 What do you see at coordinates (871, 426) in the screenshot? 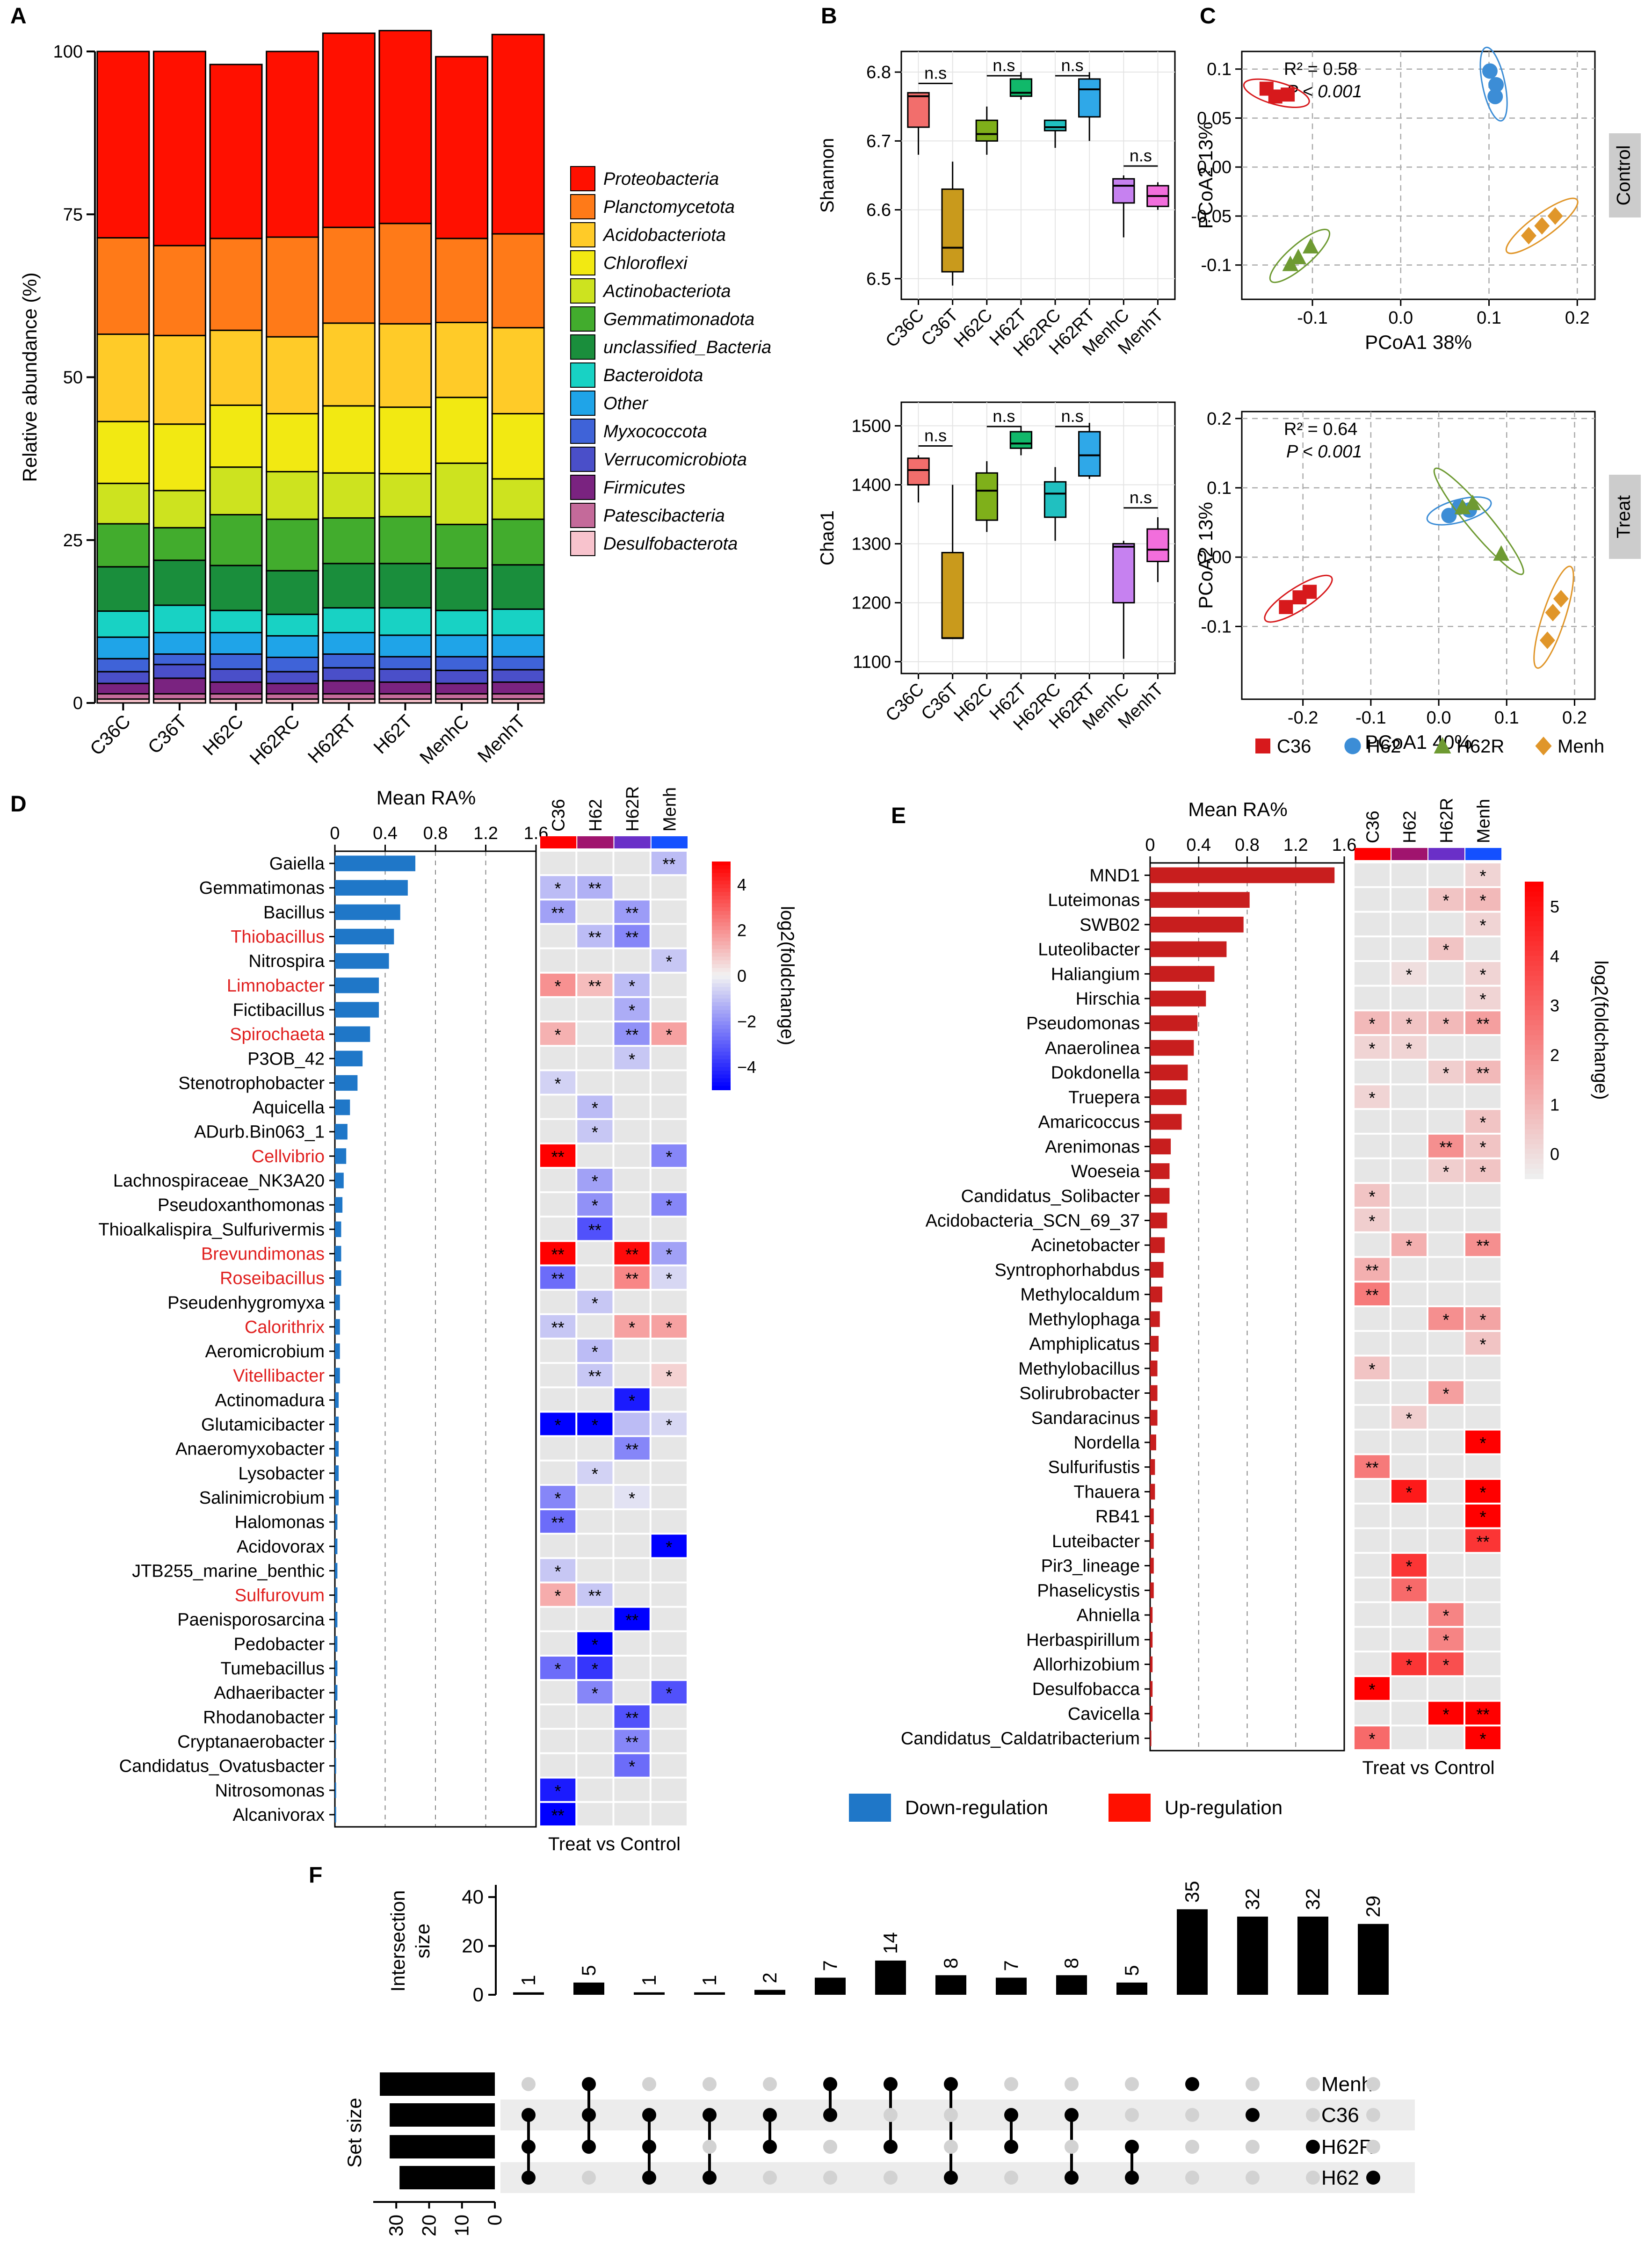
I see `y-tick-label: 1500` at bounding box center [871, 426].